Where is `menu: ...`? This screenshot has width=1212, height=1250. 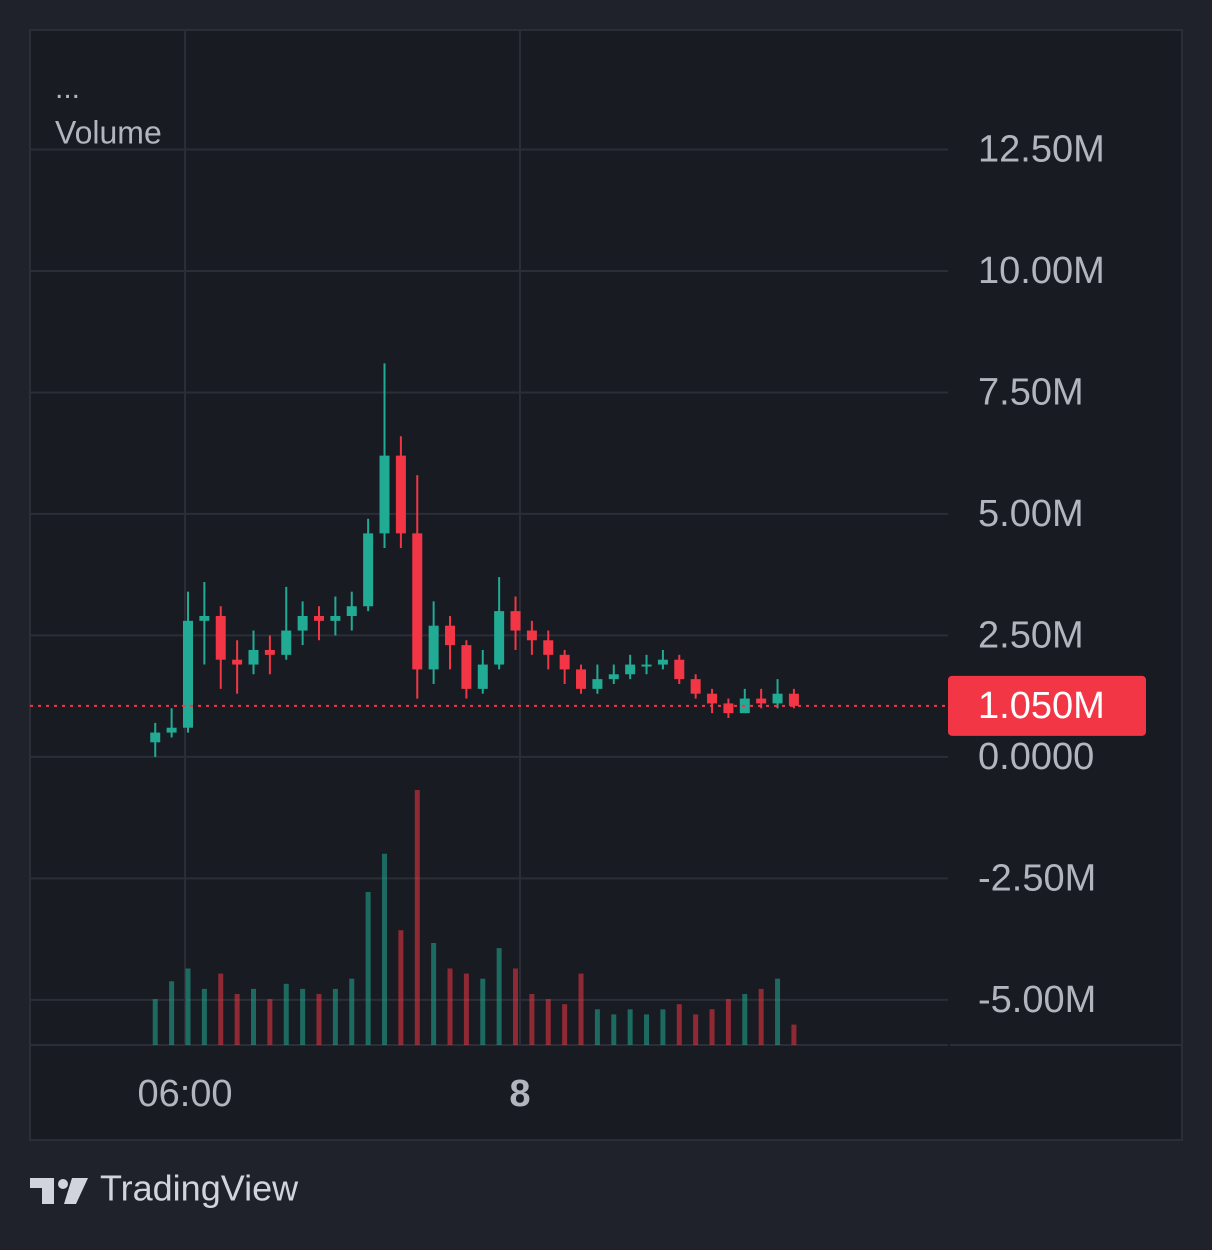
menu: ... is located at coordinates (67, 88).